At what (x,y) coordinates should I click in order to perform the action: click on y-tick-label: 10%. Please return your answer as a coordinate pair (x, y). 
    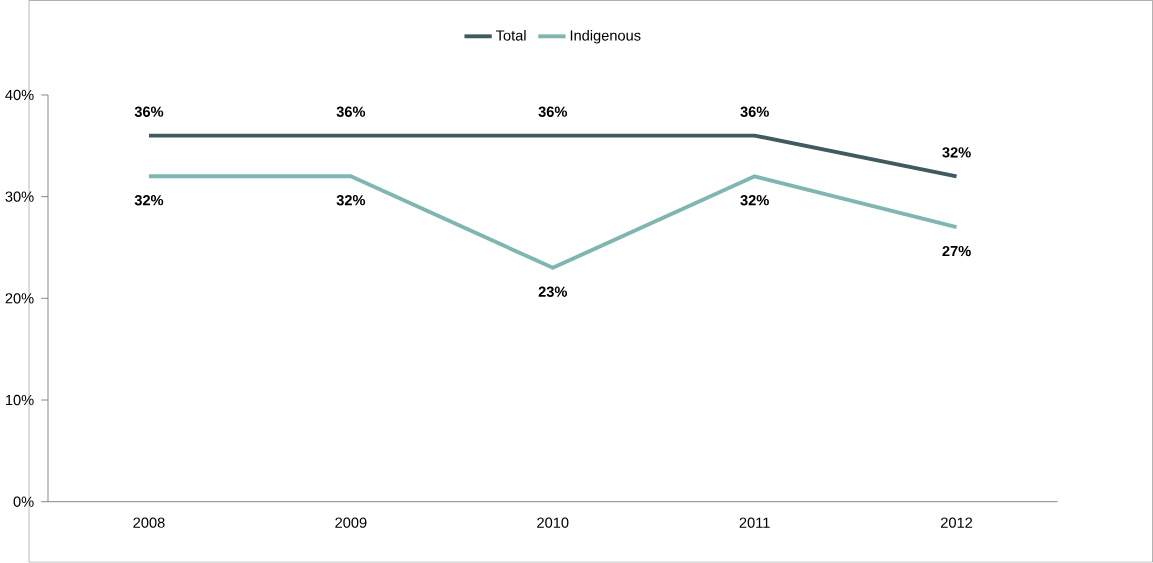
    Looking at the image, I should click on (20, 400).